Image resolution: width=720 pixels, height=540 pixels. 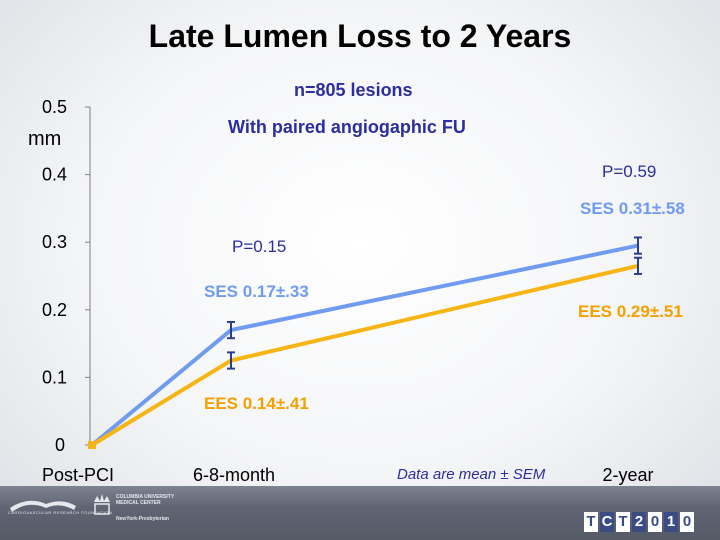 What do you see at coordinates (54, 175) in the screenshot?
I see `y-tick-label: 0.4` at bounding box center [54, 175].